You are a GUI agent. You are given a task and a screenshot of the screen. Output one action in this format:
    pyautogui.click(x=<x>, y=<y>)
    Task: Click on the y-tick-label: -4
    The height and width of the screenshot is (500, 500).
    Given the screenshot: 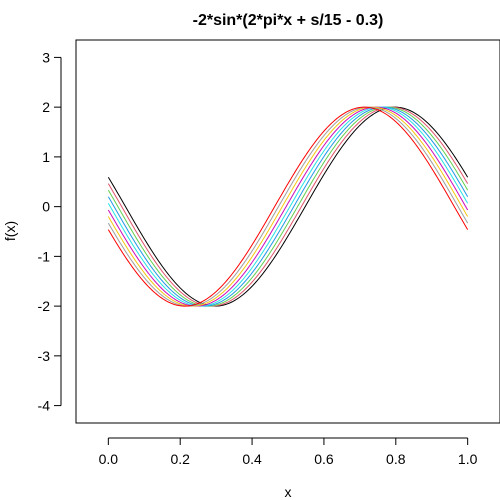 What is the action you would take?
    pyautogui.click(x=44, y=406)
    